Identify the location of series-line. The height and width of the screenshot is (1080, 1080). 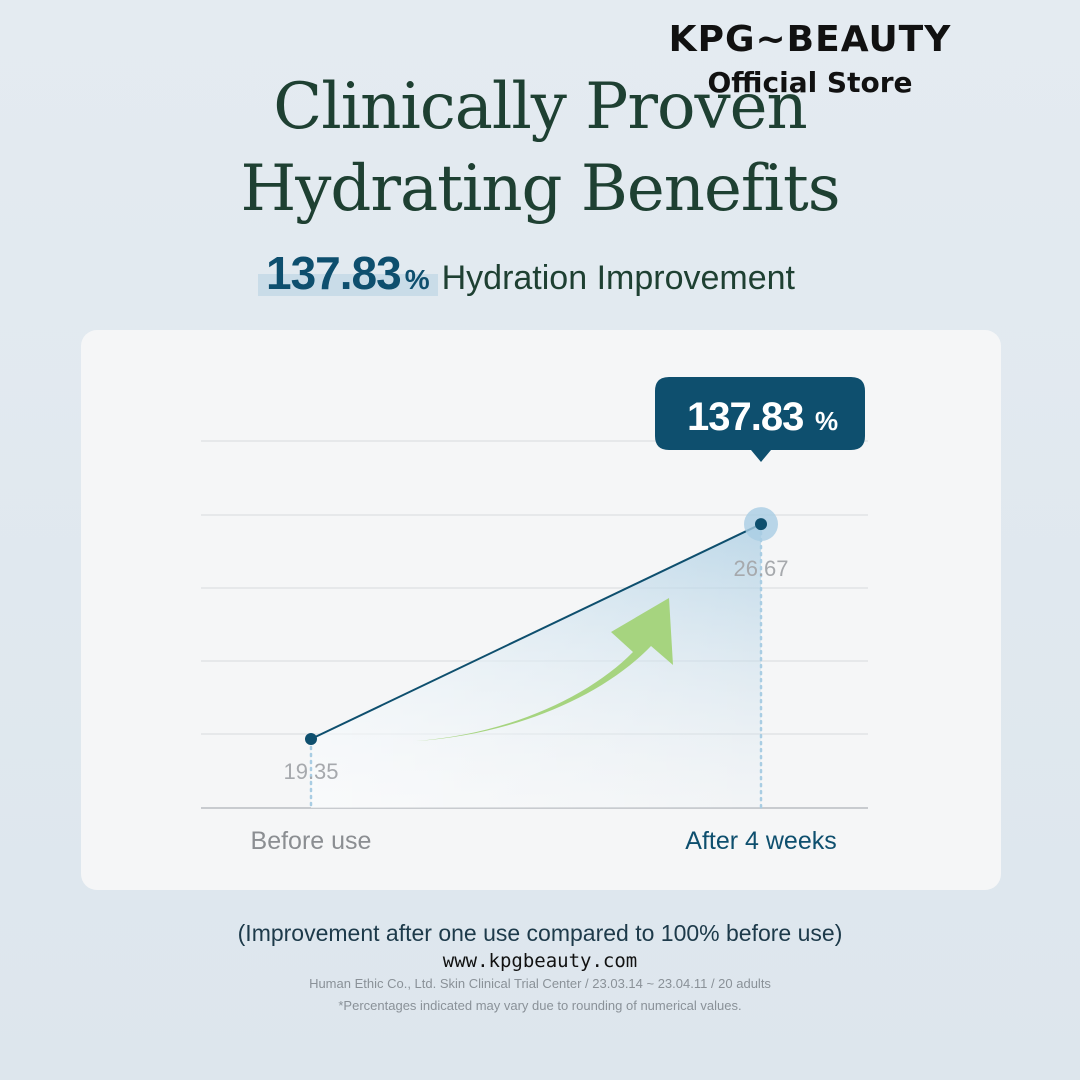
(536, 631).